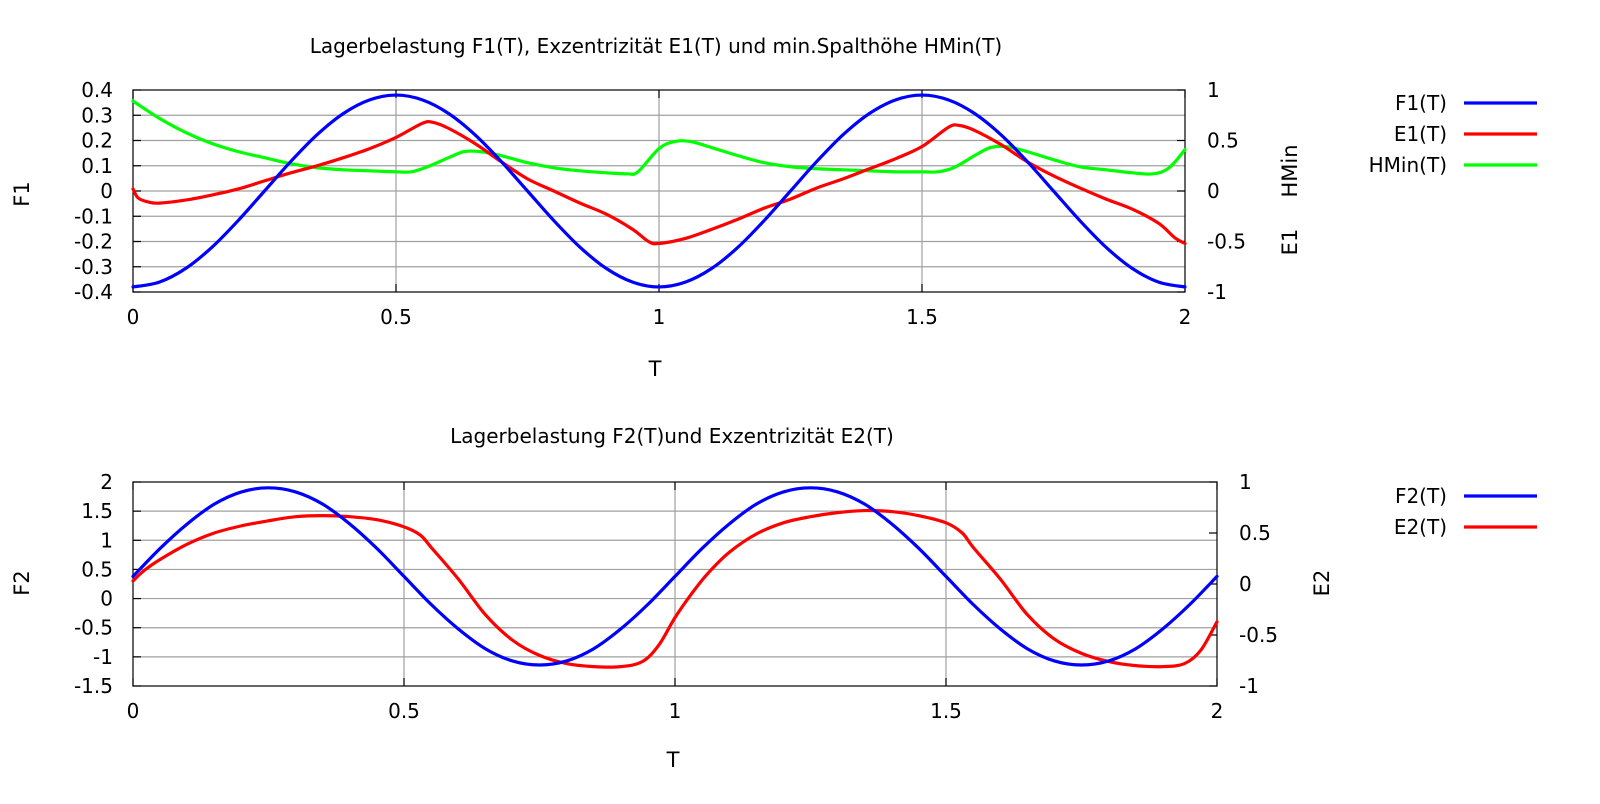 This screenshot has height=804, width=1600. What do you see at coordinates (93, 292) in the screenshot?
I see `y-tick-label: -0.4` at bounding box center [93, 292].